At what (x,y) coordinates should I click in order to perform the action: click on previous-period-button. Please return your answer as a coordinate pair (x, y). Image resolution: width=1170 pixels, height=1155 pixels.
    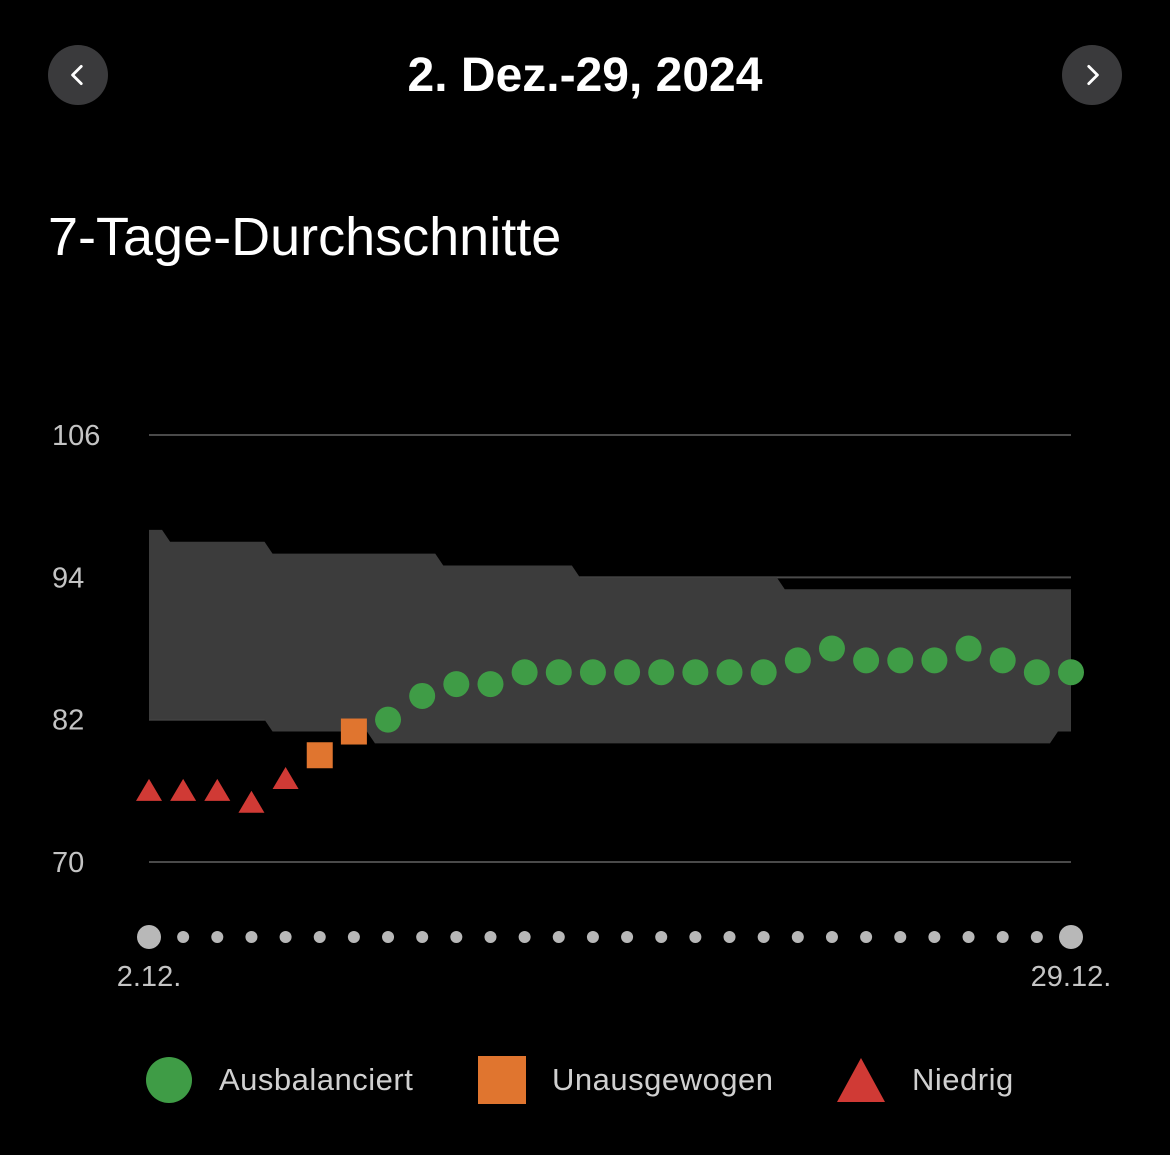
    Looking at the image, I should click on (78, 75).